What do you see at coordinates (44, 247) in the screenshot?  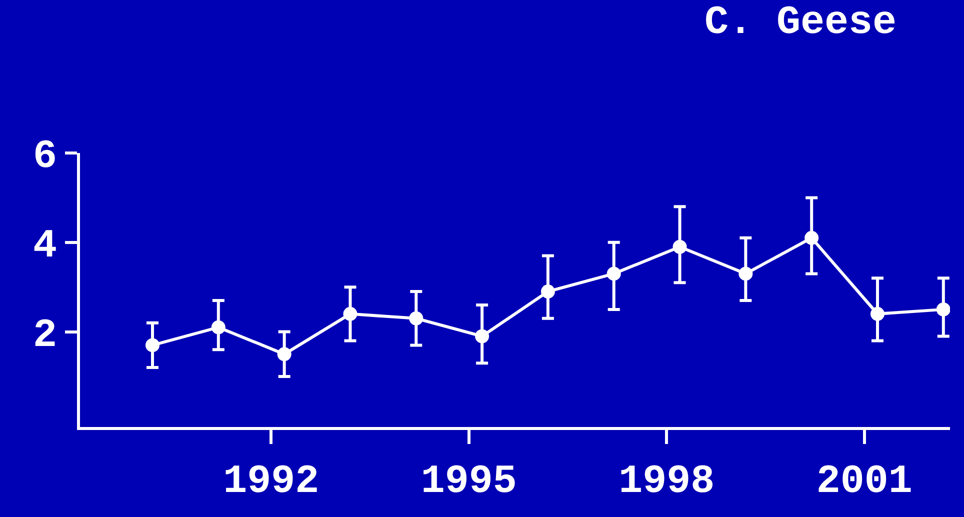 I see `y-tick-label: 4` at bounding box center [44, 247].